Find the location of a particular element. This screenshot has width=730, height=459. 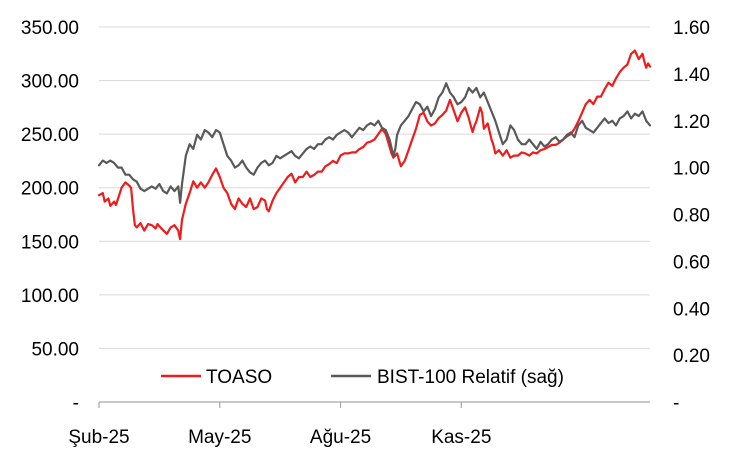

y-right-tick-label: 0.20 is located at coordinates (691, 356).